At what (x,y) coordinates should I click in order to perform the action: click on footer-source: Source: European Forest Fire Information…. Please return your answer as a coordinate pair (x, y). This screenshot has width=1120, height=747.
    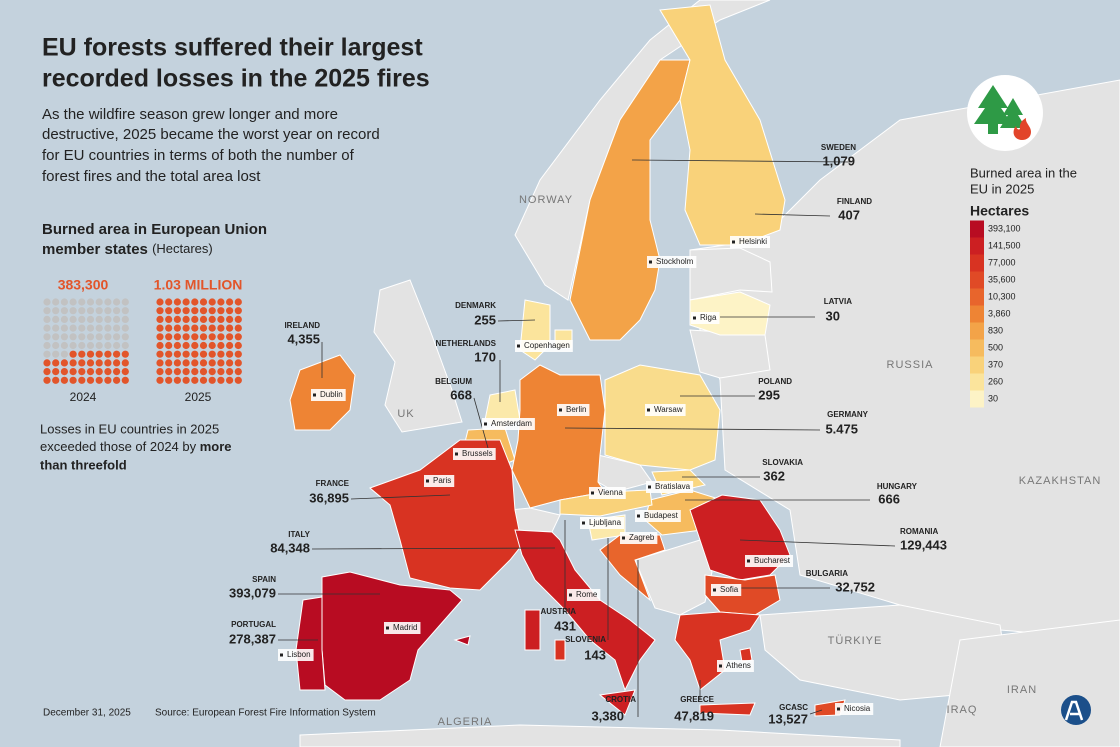
    Looking at the image, I should click on (265, 713).